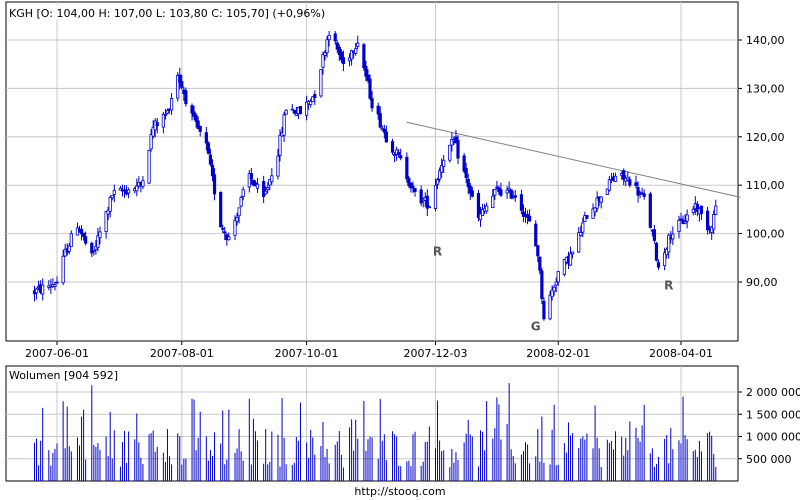  Describe the element at coordinates (436, 353) in the screenshot. I see `price-xtick-label: 2007-12-03` at that location.